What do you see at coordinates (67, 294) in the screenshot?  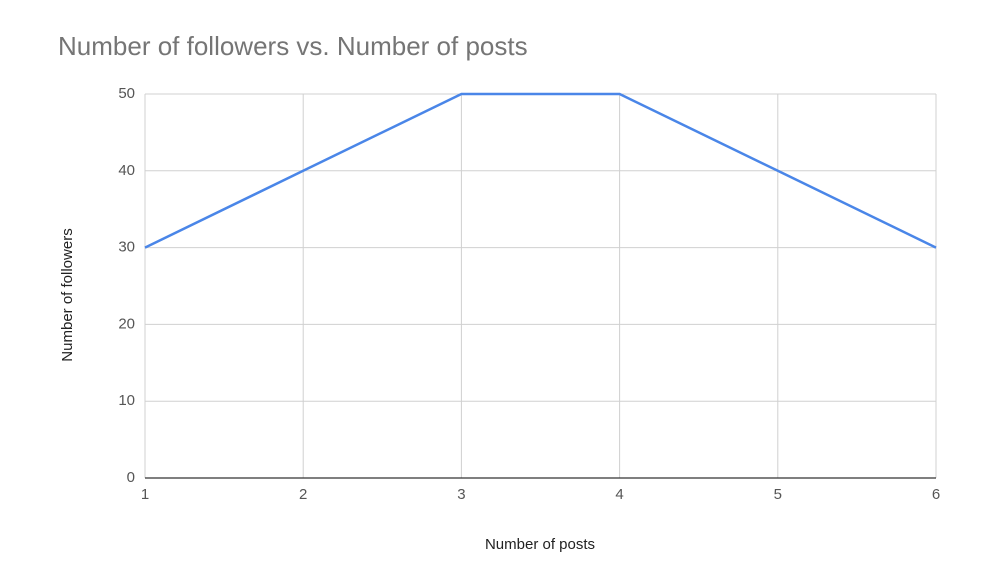 I see `y-axis-title: Number of followers` at bounding box center [67, 294].